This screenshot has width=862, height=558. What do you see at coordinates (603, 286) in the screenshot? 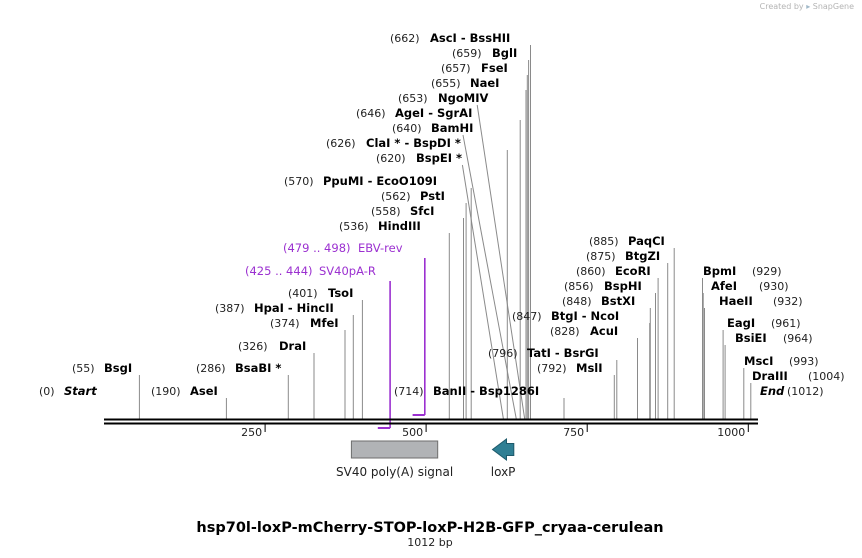
I see `enzyme-label-bsphi: (856) BspHI` at bounding box center [603, 286].